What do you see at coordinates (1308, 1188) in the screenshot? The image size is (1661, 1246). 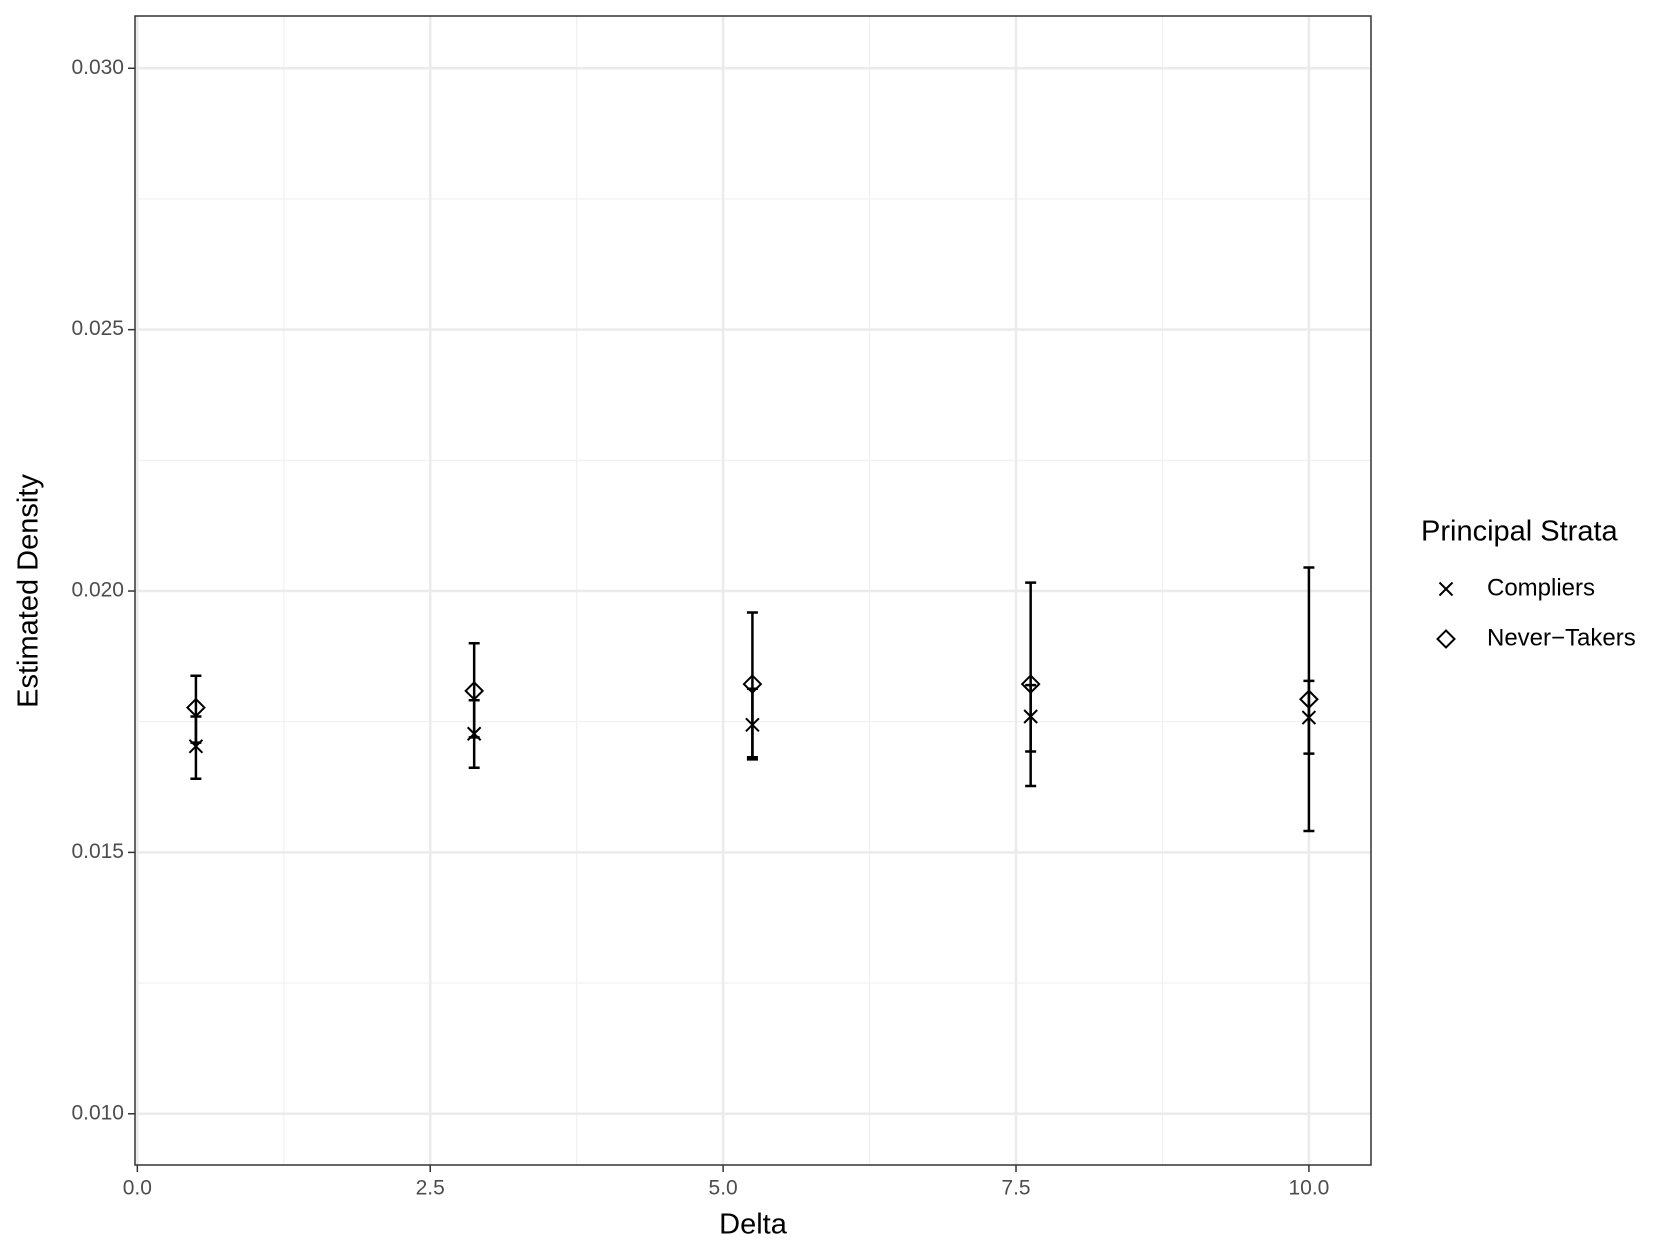 I see `x-tick-label: 10.0` at bounding box center [1308, 1188].